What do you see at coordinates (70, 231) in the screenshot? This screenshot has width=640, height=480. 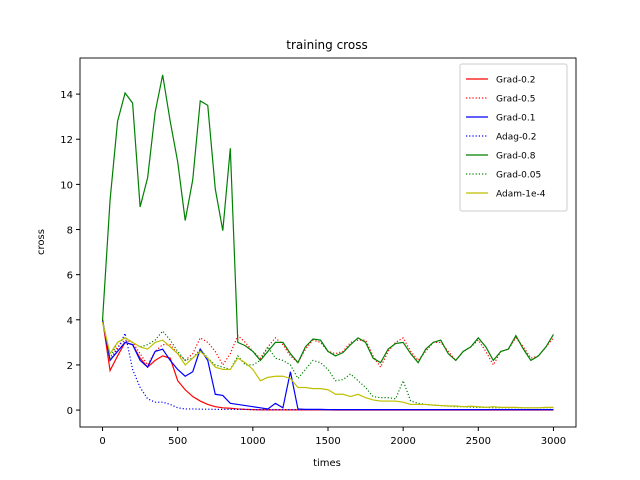 I see `y-tick-label: 8` at bounding box center [70, 231].